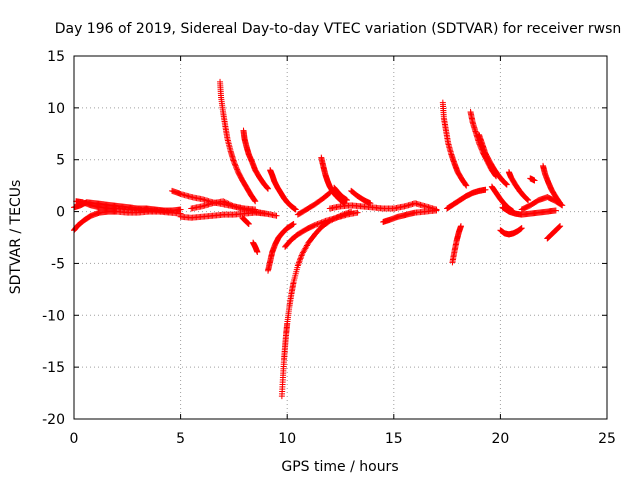  Describe the element at coordinates (518, 186) in the screenshot. I see `series-arc-20.5h-decay` at that location.